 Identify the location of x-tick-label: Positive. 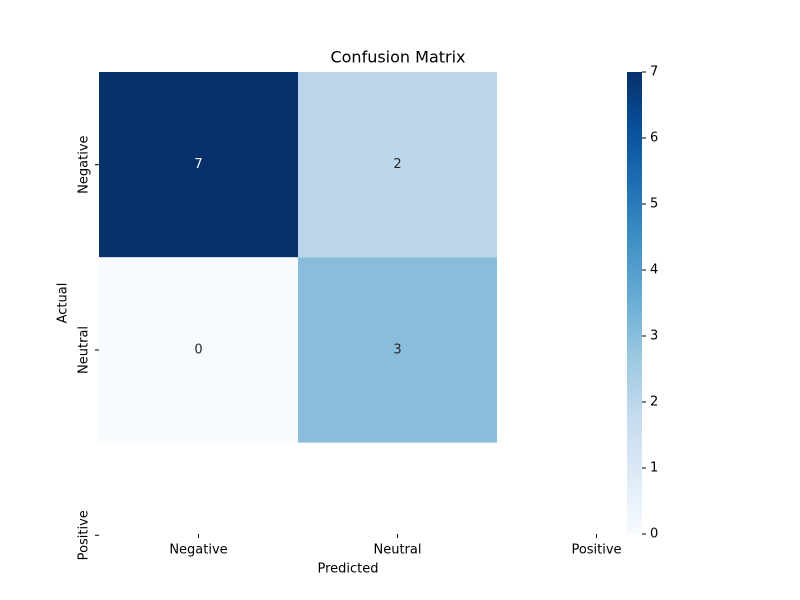
(596, 550).